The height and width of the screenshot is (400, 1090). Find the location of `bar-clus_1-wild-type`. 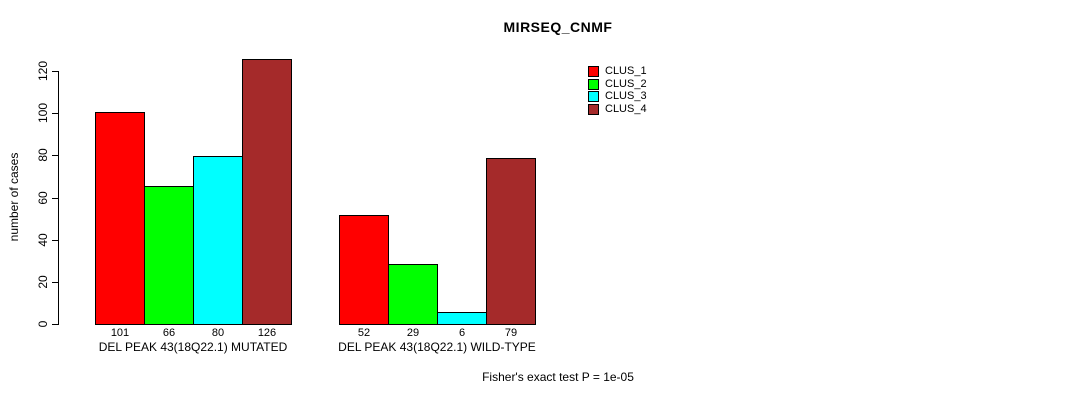

bar-clus_1-wild-type is located at coordinates (364, 270).